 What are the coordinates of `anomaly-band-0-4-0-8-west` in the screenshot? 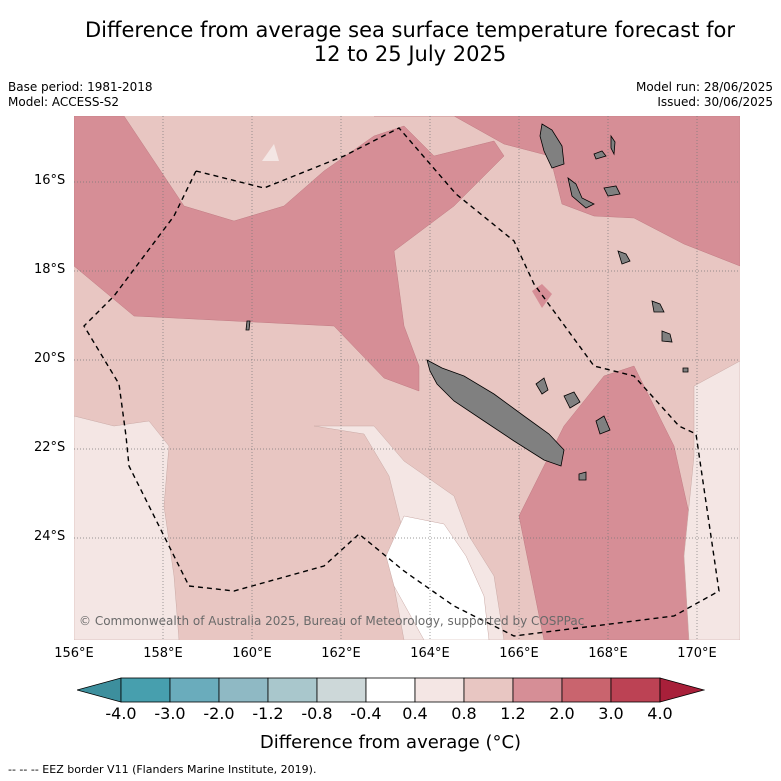 It's located at (127, 527).